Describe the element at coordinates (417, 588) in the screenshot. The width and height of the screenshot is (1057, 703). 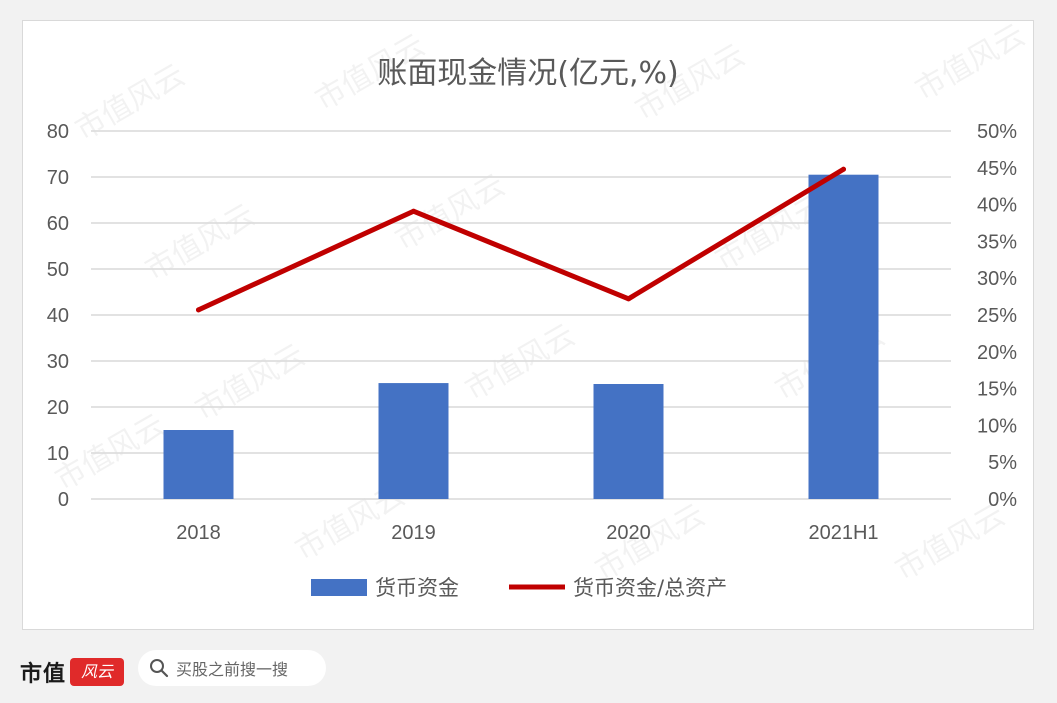
I see `legend-label-bar: 货币资金` at that location.